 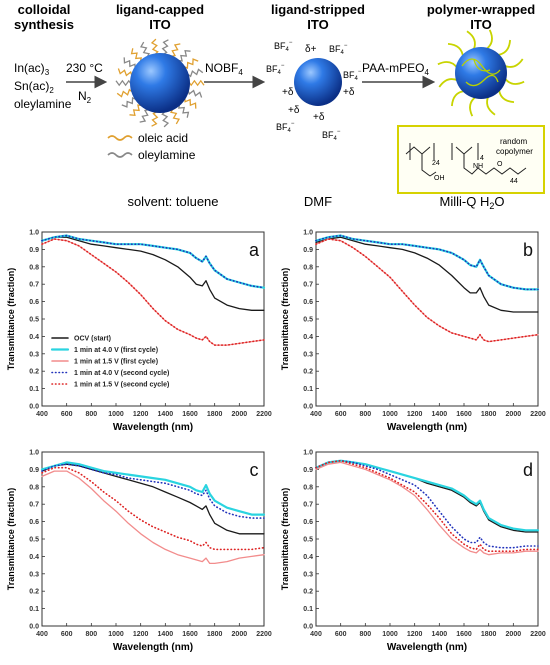 I want to click on stage-title-3b: ITO, so click(x=317, y=24).